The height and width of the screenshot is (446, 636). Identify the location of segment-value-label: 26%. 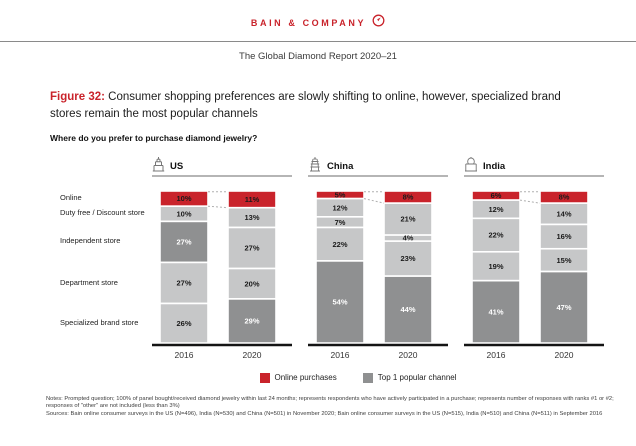
(183, 322).